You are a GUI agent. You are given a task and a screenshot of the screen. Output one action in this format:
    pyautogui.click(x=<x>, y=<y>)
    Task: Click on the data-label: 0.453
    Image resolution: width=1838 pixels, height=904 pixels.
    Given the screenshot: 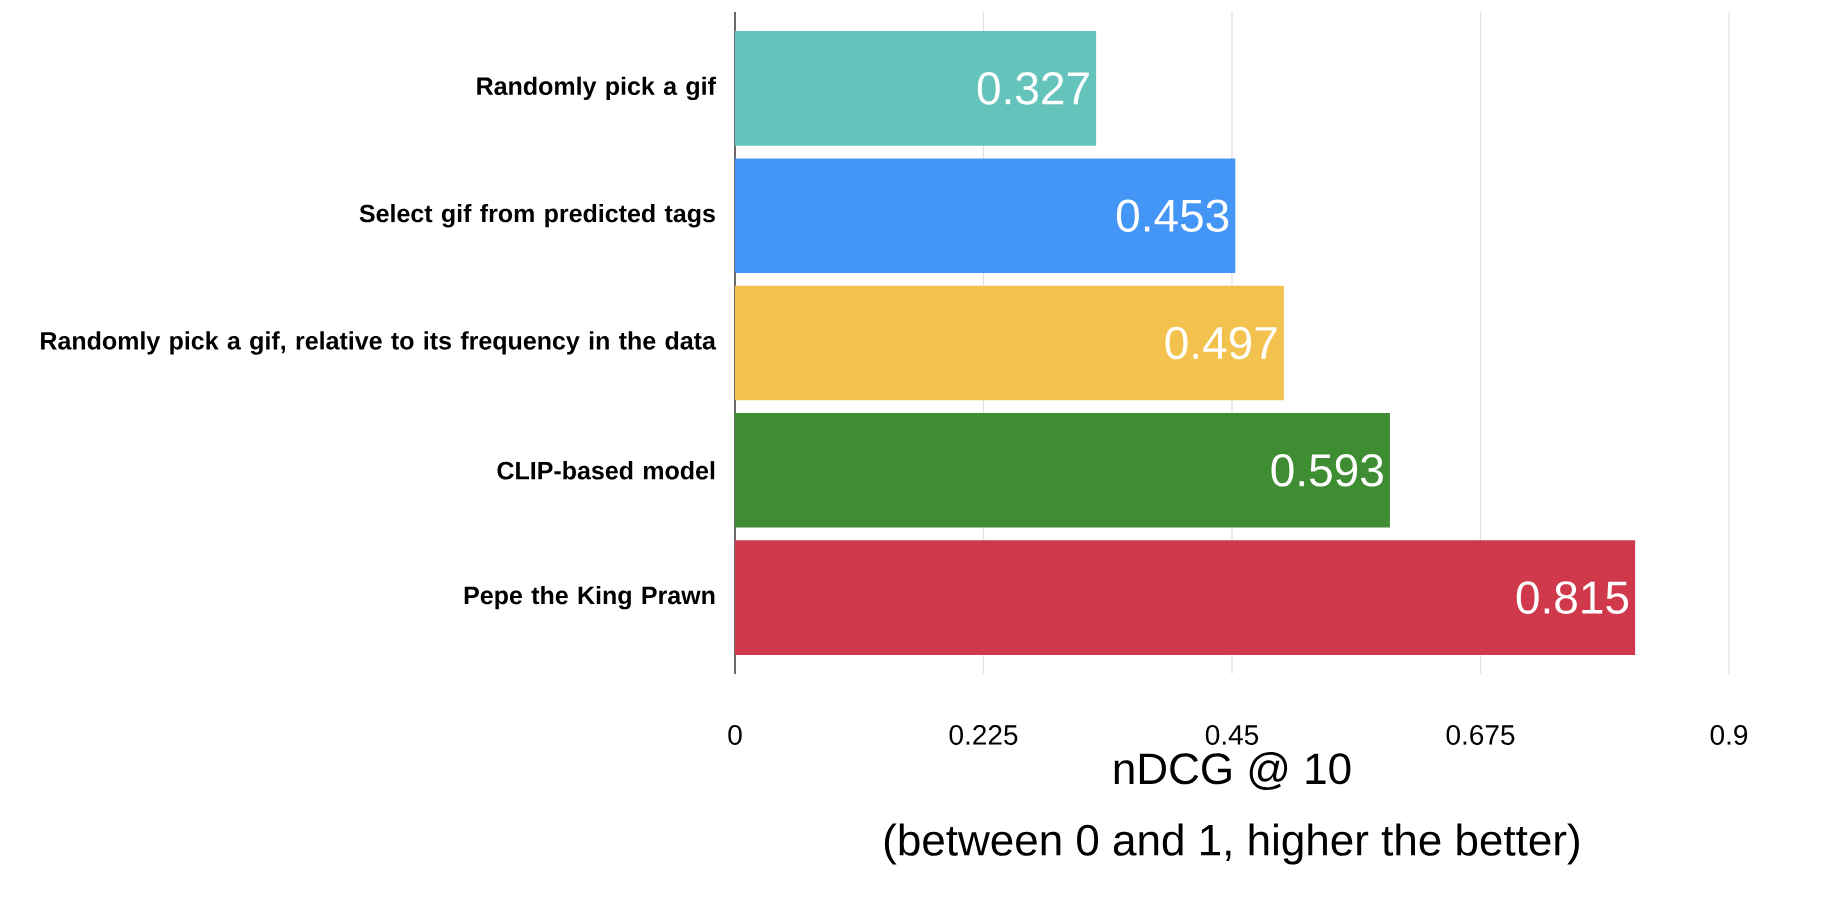 What is the action you would take?
    pyautogui.click(x=1172, y=215)
    